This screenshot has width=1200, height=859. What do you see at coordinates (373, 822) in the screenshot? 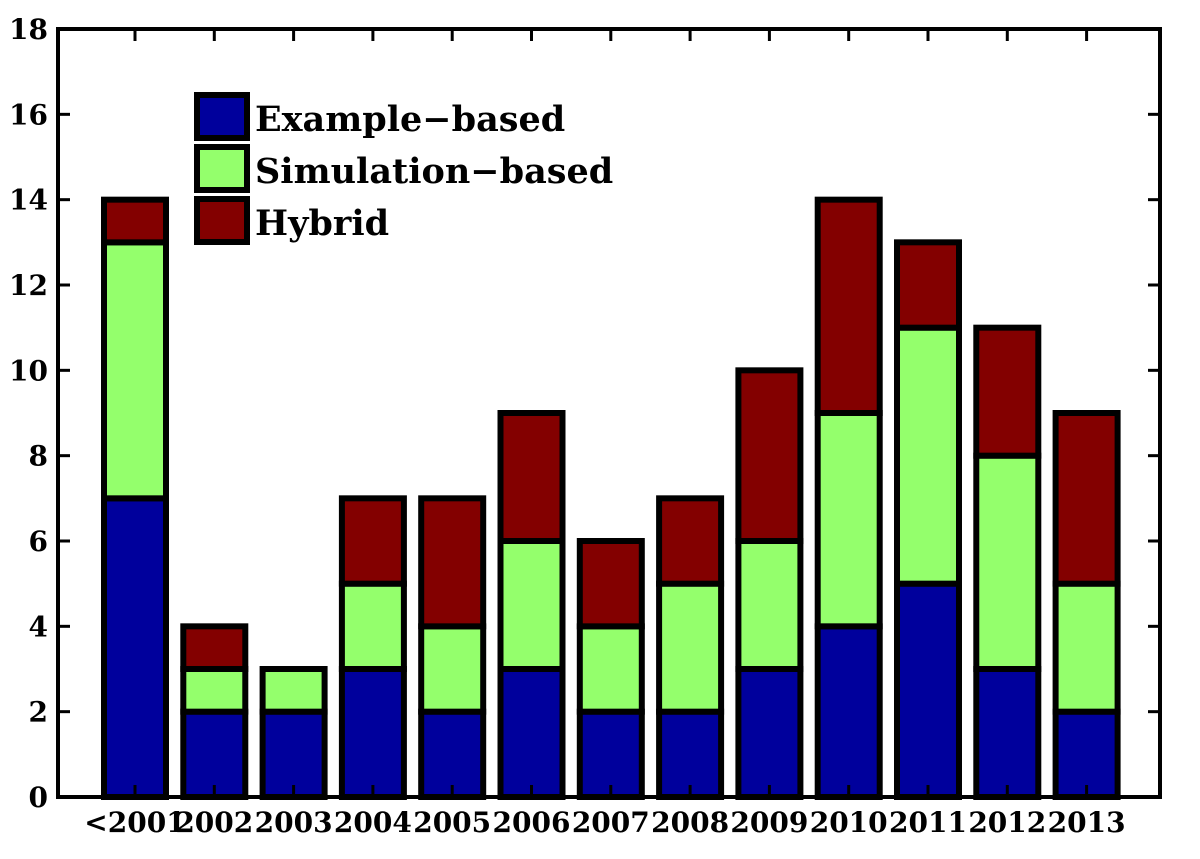
I see `x-tick-label: 2004` at bounding box center [373, 822].